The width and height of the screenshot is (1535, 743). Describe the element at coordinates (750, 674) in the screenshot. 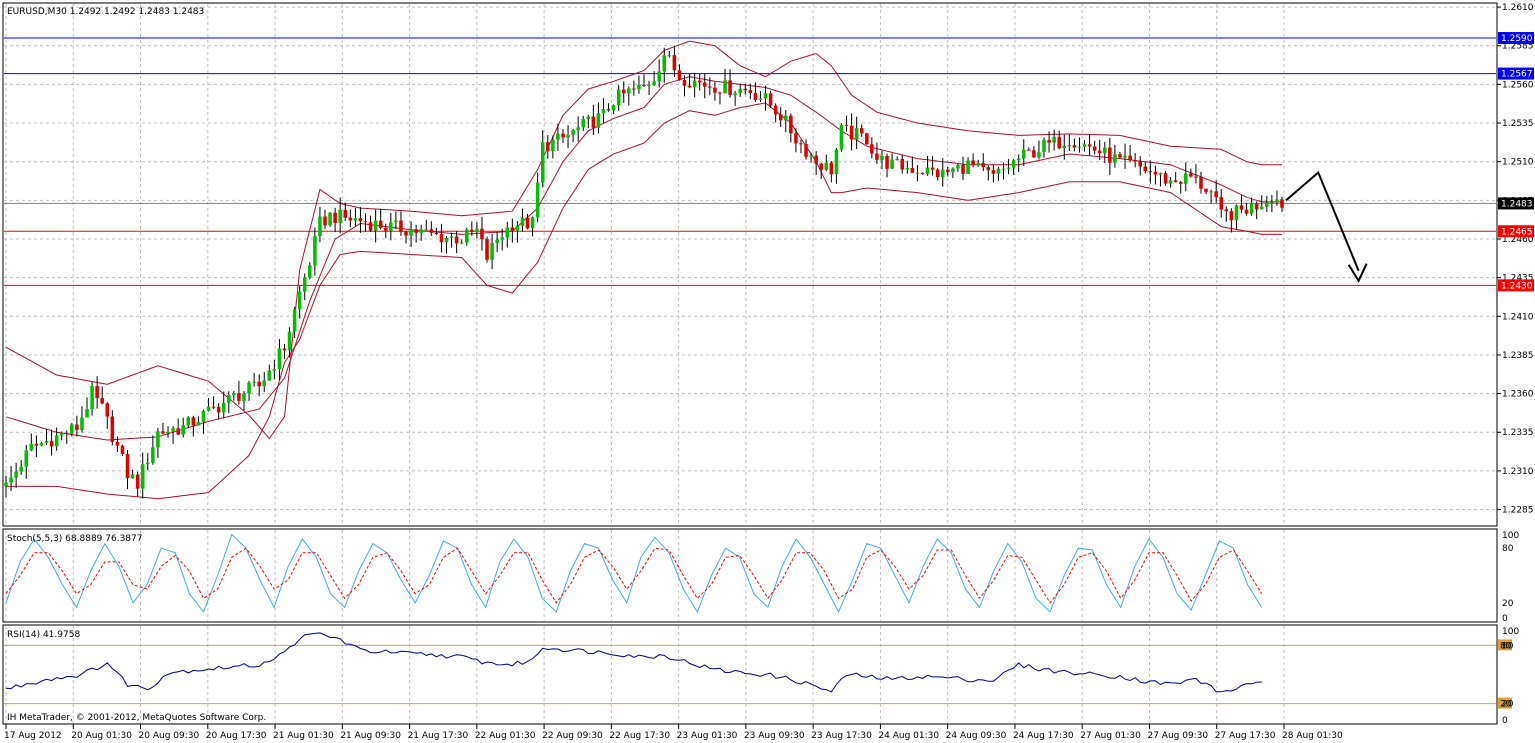

I see `rsi-pane-frame` at that location.